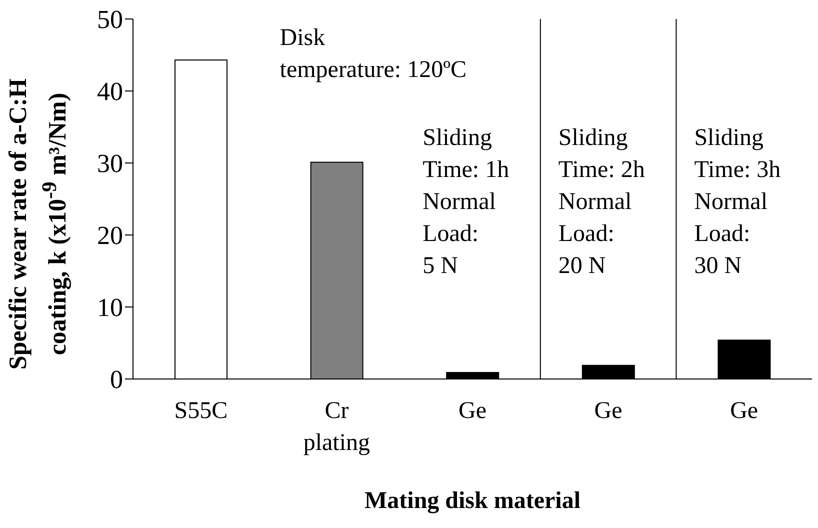 The image size is (818, 528). Describe the element at coordinates (602, 202) in the screenshot. I see `annotation: Sliding Time: 2h Normal Load: 20 N` at that location.